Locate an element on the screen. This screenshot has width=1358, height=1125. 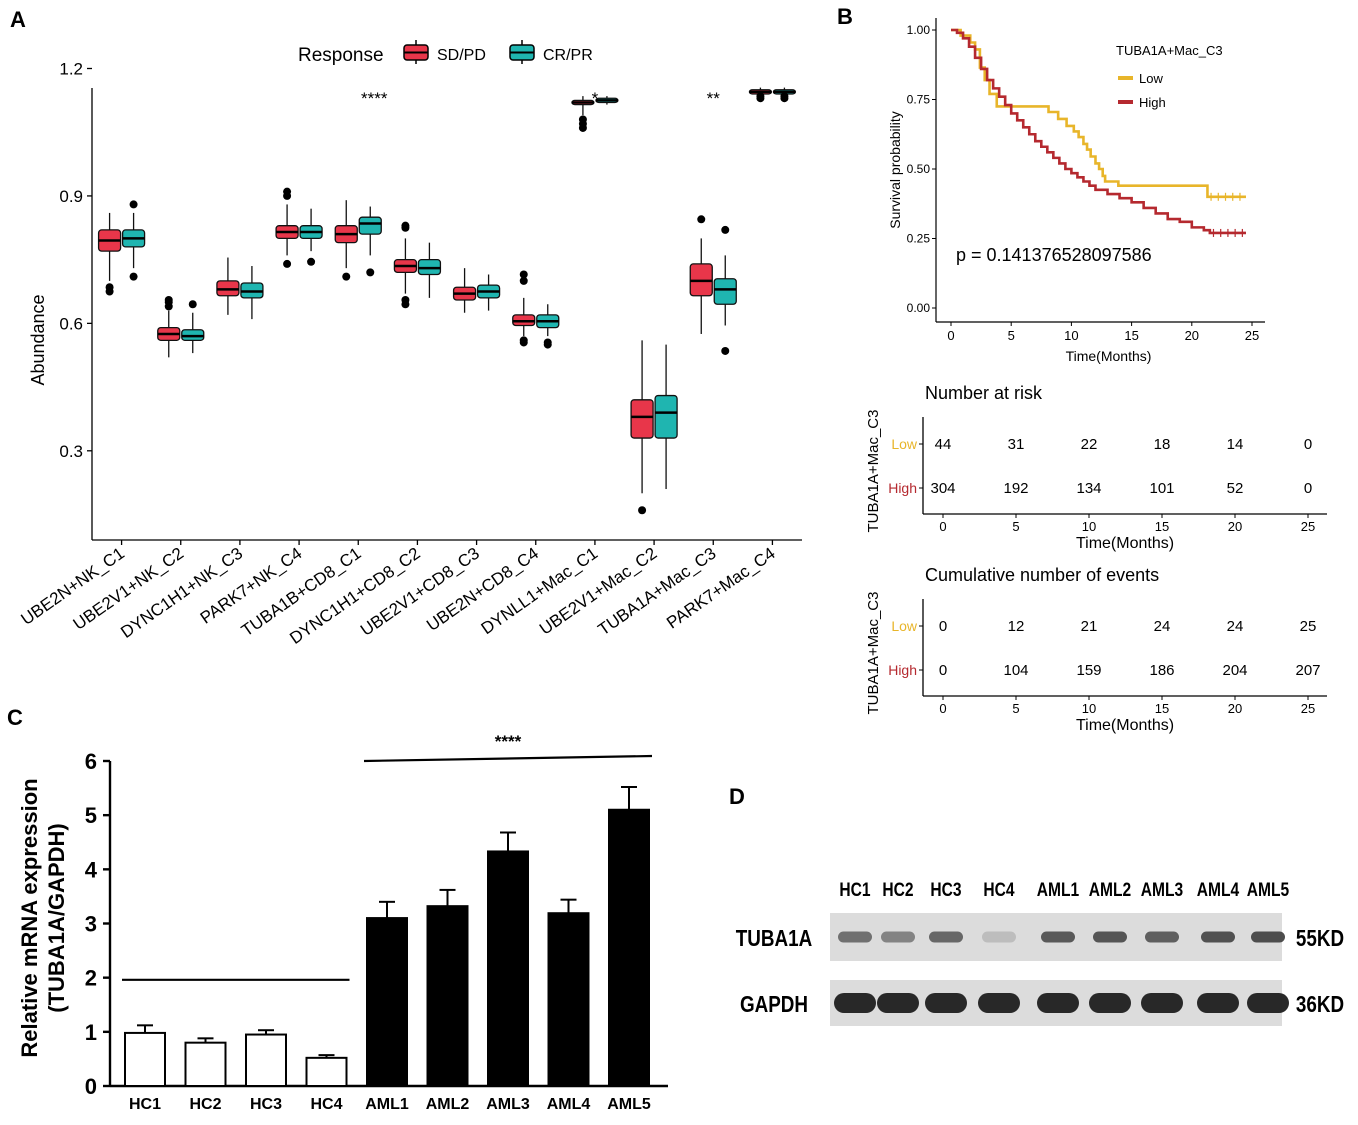
risk-table-title: Number at risk is located at coordinates (984, 393).